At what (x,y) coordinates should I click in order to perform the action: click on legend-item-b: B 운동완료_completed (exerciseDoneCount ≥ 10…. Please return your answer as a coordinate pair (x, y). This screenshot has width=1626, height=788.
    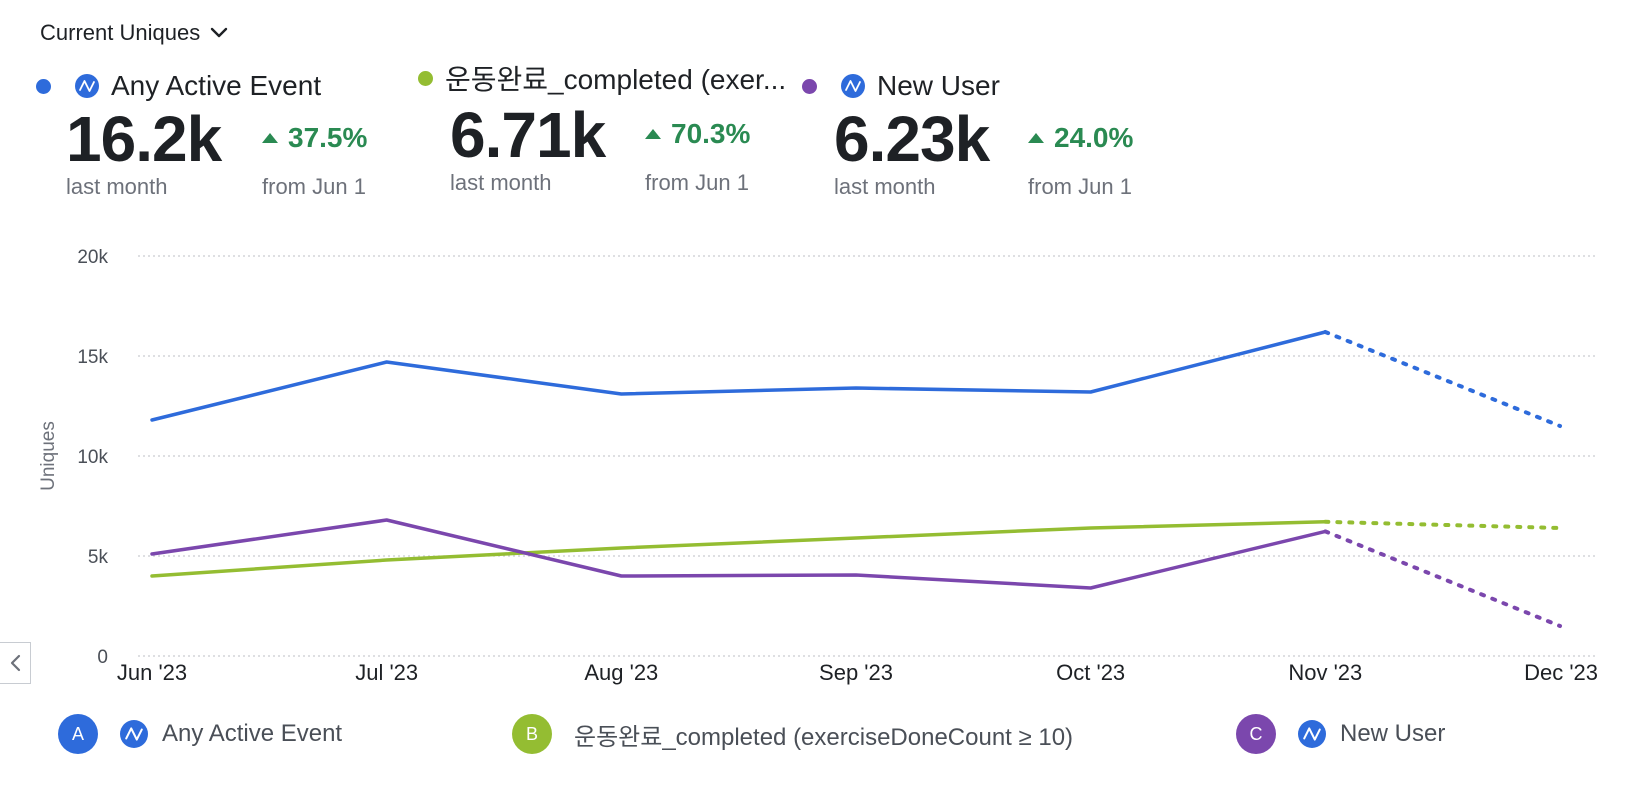
    Looking at the image, I should click on (792, 734).